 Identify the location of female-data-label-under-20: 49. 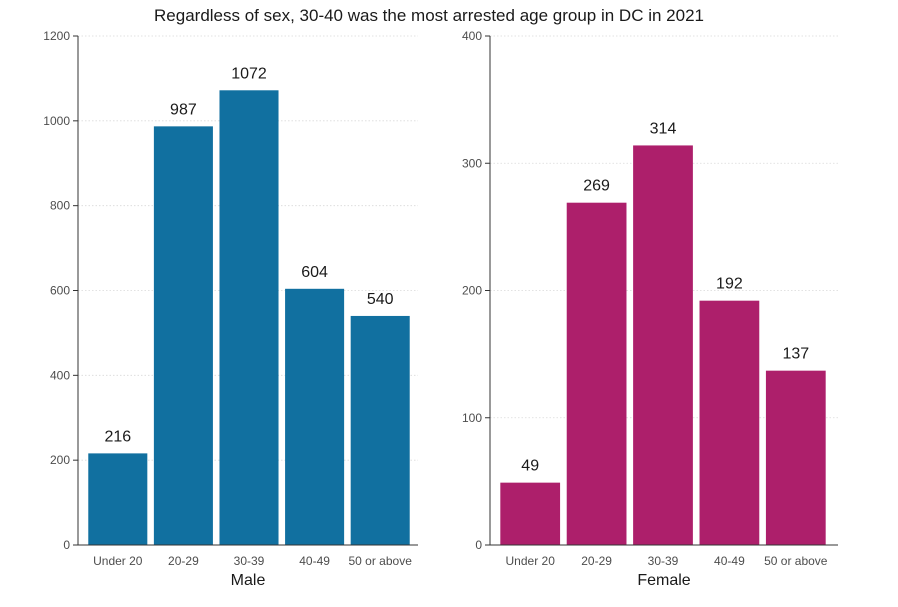
(530, 466).